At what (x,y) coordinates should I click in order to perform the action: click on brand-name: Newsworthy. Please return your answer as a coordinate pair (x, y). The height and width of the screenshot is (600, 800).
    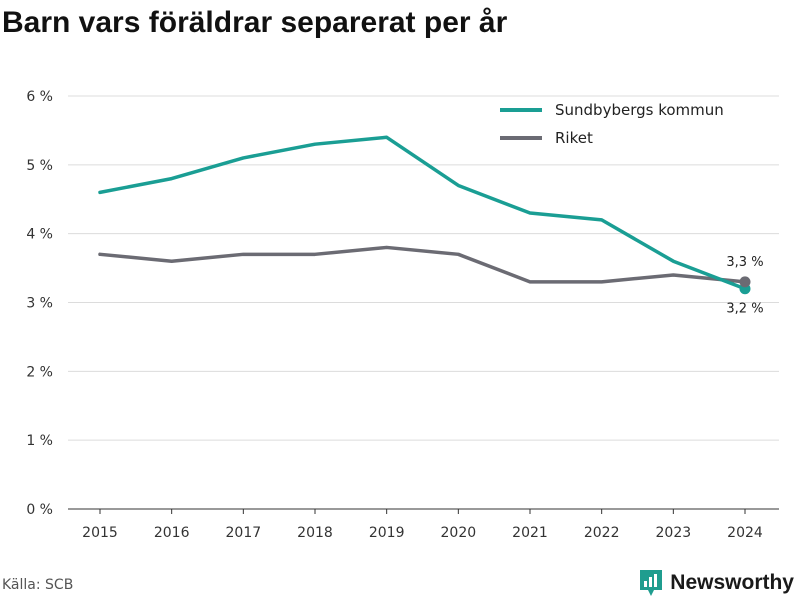
    Looking at the image, I should click on (732, 582).